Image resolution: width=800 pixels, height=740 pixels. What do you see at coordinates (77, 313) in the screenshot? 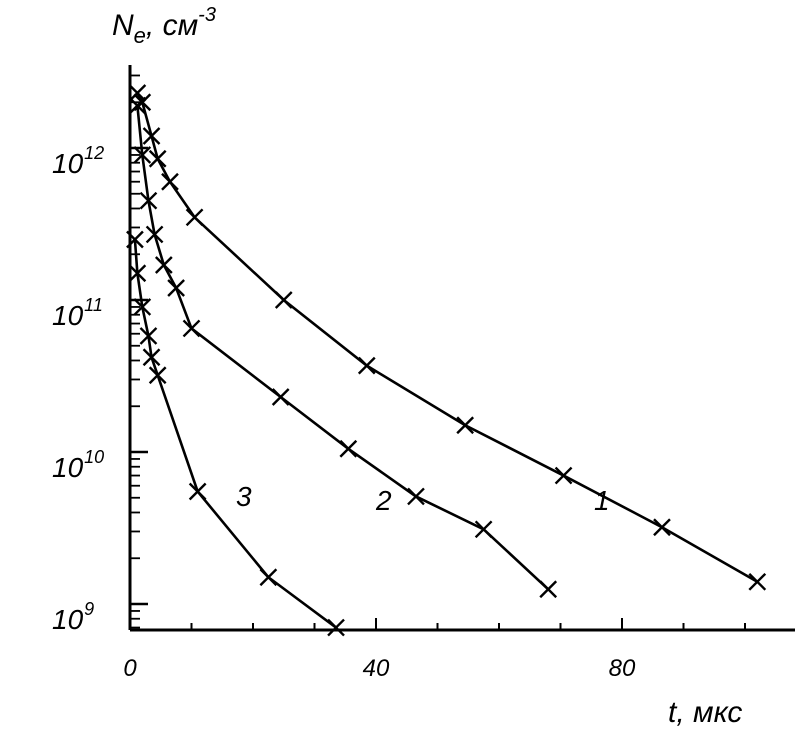
I see `y-tick-label: 1011` at bounding box center [77, 313].